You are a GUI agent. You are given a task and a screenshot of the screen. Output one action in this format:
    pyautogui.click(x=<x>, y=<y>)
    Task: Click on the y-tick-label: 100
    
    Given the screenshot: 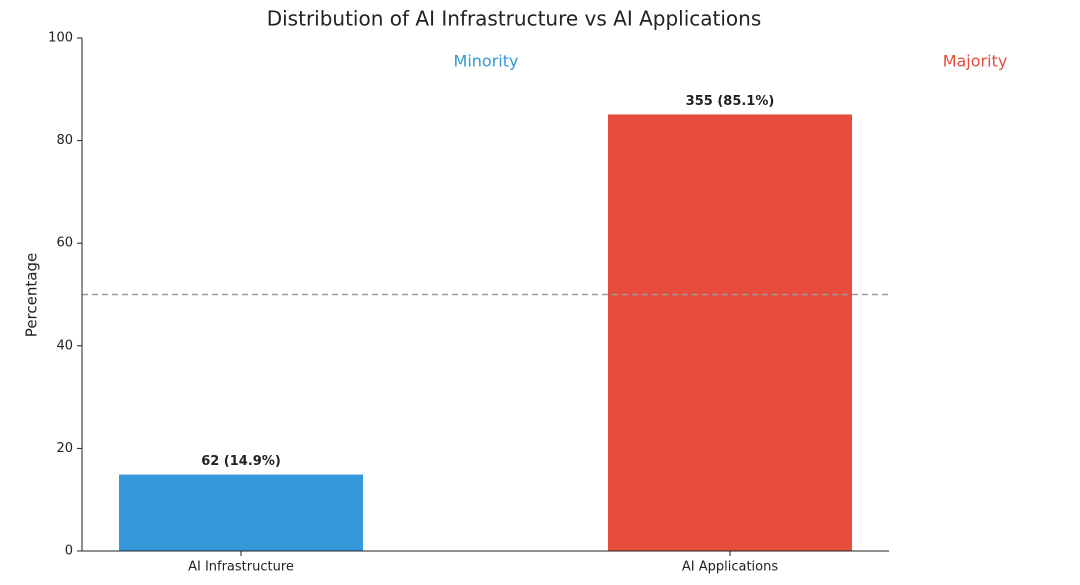 What is the action you would take?
    pyautogui.click(x=60, y=38)
    